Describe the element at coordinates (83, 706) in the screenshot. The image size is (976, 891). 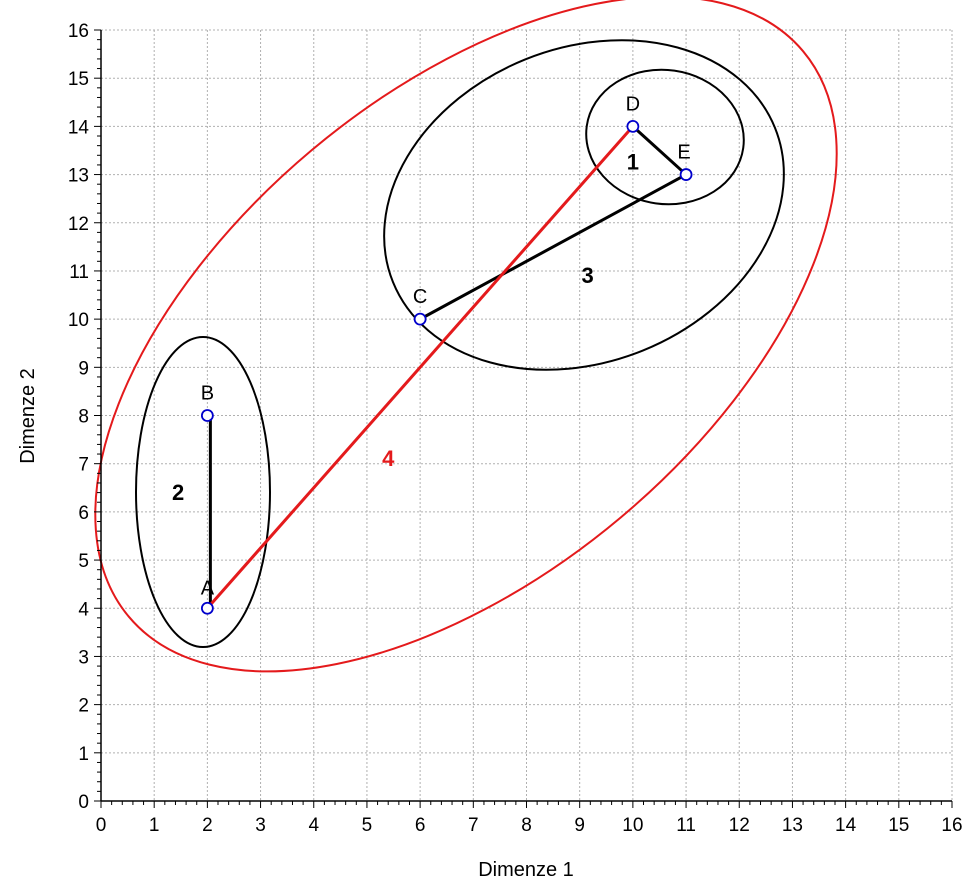
I see `y-tick-label: 2` at that location.